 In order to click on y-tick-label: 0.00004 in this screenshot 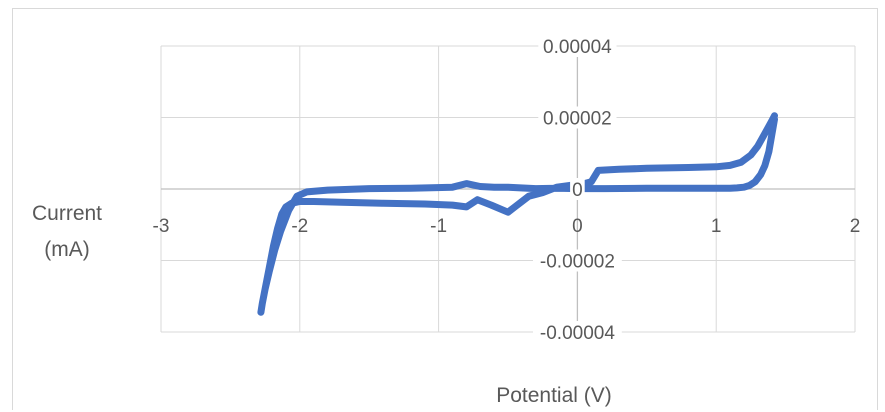, I will do `click(577, 47)`.